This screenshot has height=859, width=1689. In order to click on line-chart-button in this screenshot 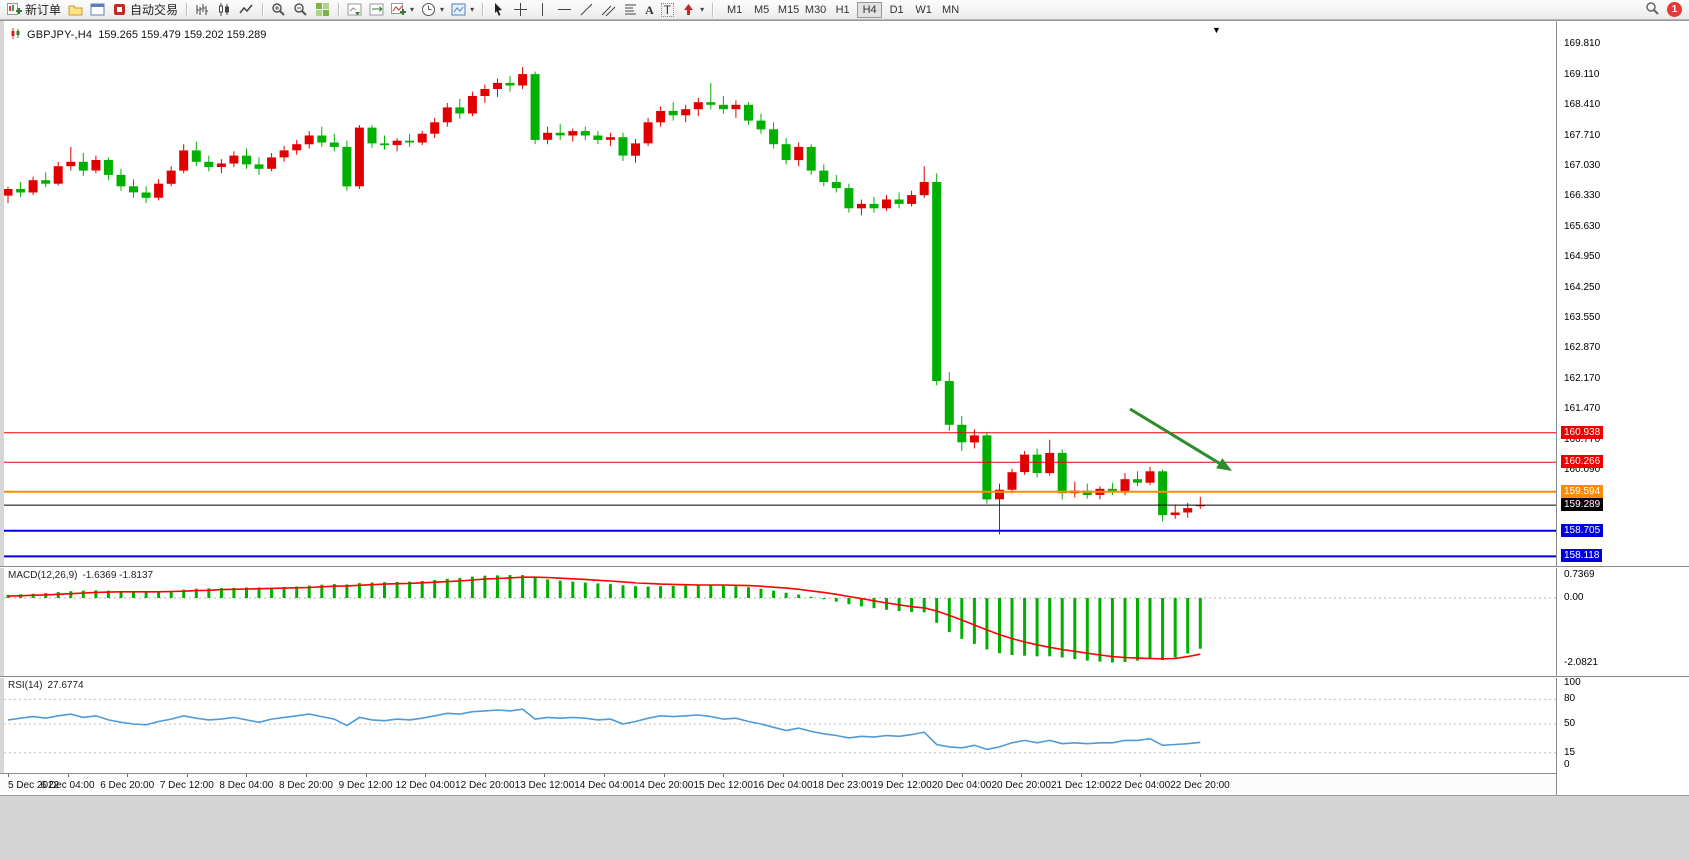, I will do `click(246, 10)`.